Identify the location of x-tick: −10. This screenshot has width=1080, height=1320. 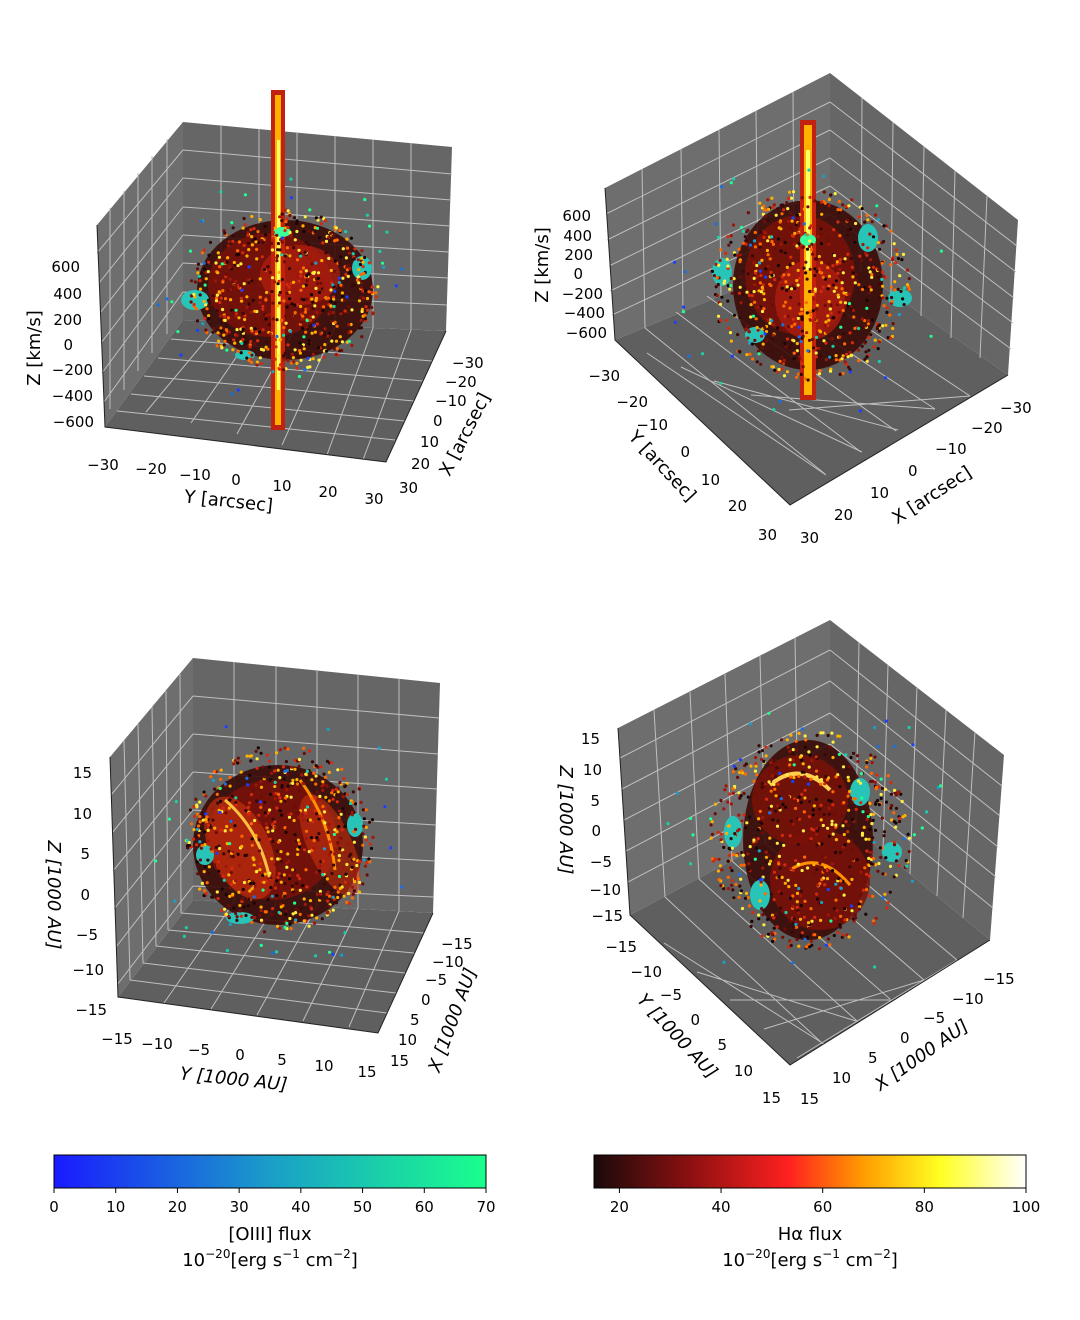
(951, 449).